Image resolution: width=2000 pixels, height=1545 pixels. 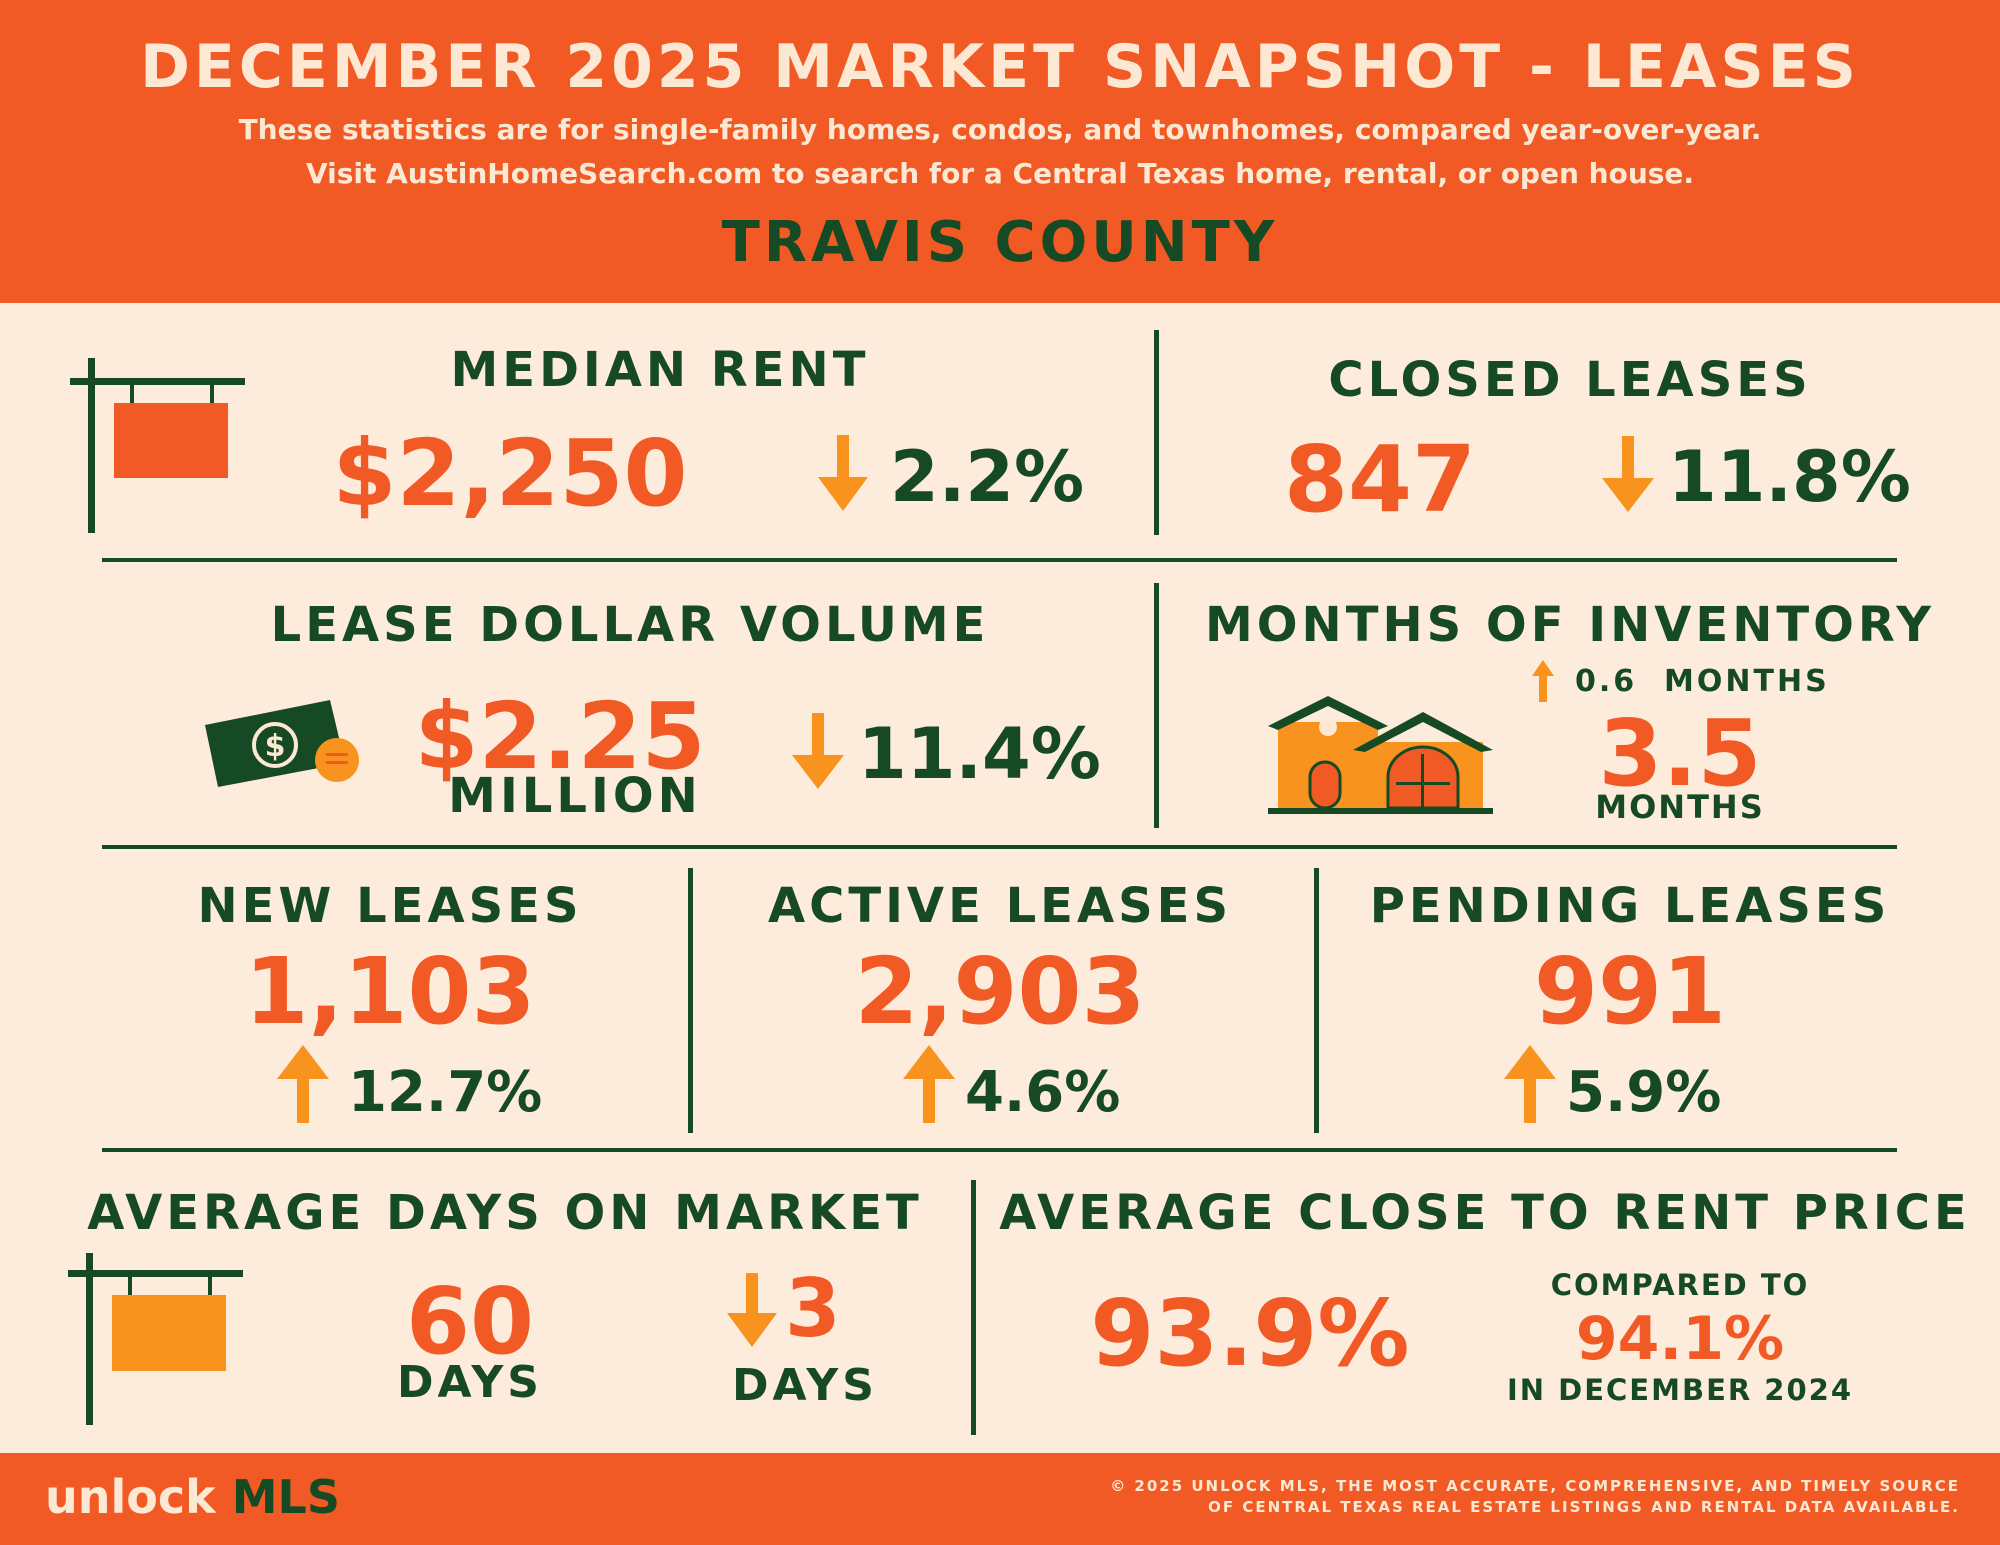 I want to click on lease-volume-label: LEASE DOLLAR VOLUME, so click(x=630, y=625).